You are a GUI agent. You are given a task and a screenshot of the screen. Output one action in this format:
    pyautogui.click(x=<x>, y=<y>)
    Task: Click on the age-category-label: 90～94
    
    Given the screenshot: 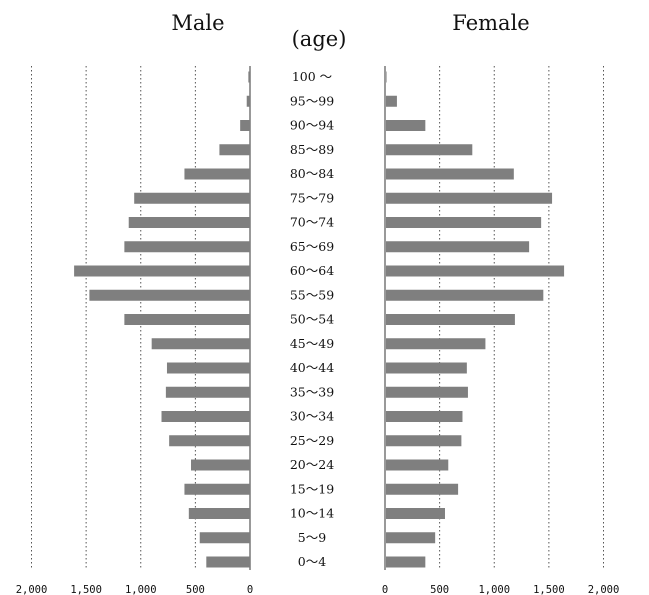 What is the action you would take?
    pyautogui.click(x=312, y=125)
    